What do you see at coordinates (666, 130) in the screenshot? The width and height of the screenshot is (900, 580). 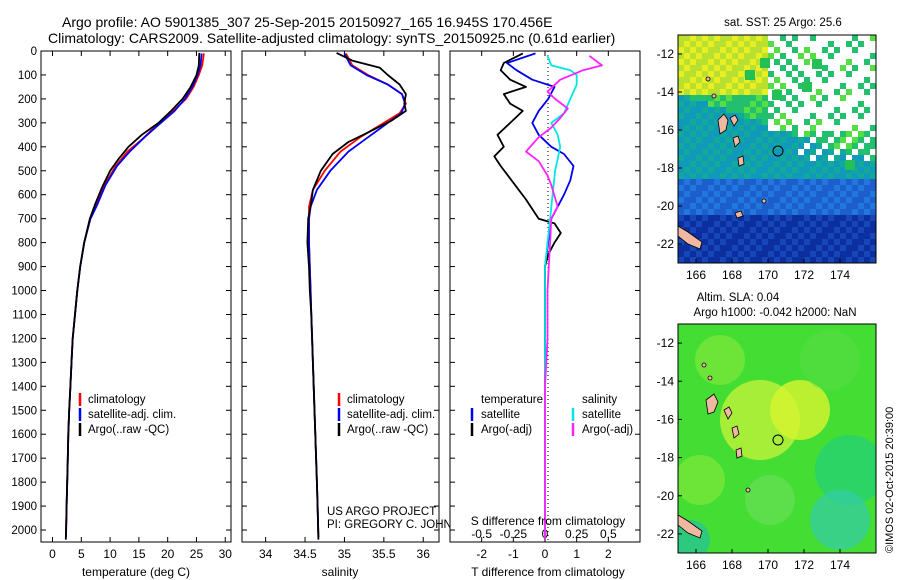 I see `lat-tick-label: -16` at bounding box center [666, 130].